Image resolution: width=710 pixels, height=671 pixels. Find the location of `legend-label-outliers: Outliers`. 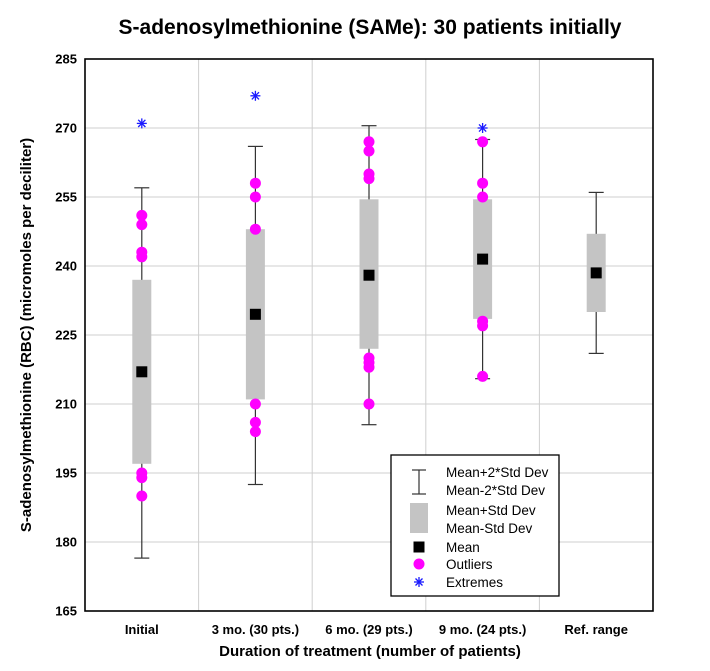

legend-label-outliers: Outliers is located at coordinates (469, 564).